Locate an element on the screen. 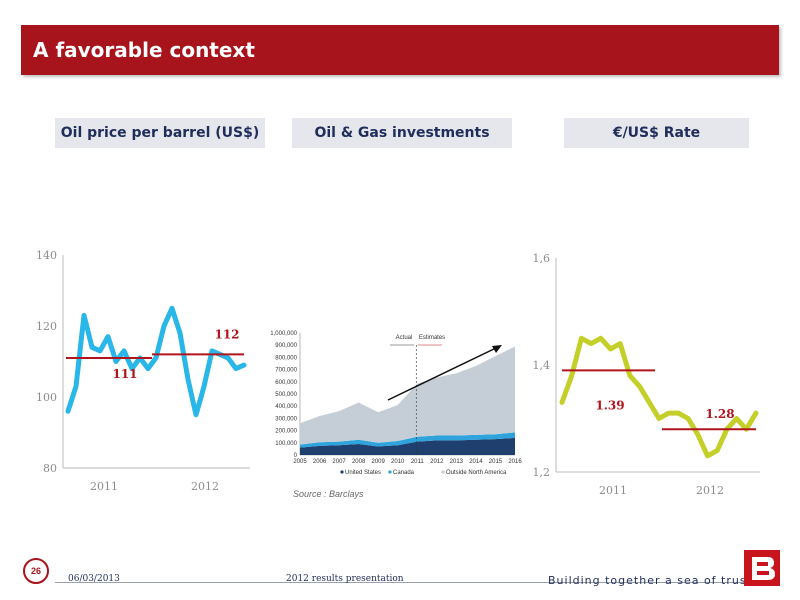  x-tick-label: 2007 is located at coordinates (339, 462).